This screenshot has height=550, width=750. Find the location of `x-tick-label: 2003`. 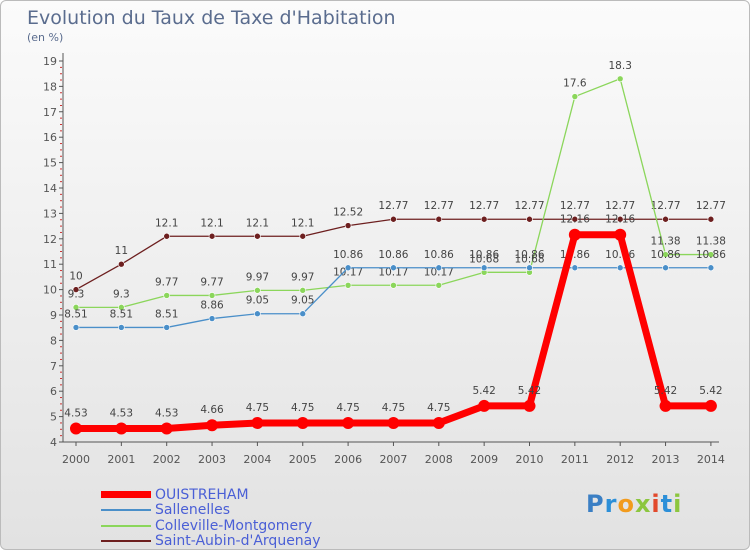

x-tick-label: 2003 is located at coordinates (212, 459).